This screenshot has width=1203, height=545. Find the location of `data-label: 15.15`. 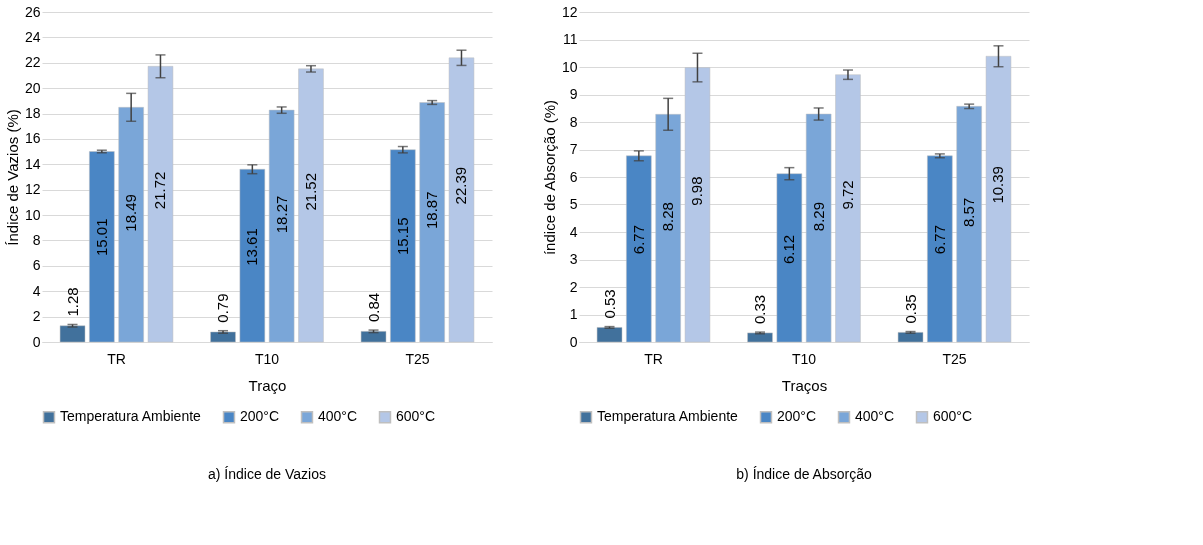

data-label: 15.15 is located at coordinates (402, 236).